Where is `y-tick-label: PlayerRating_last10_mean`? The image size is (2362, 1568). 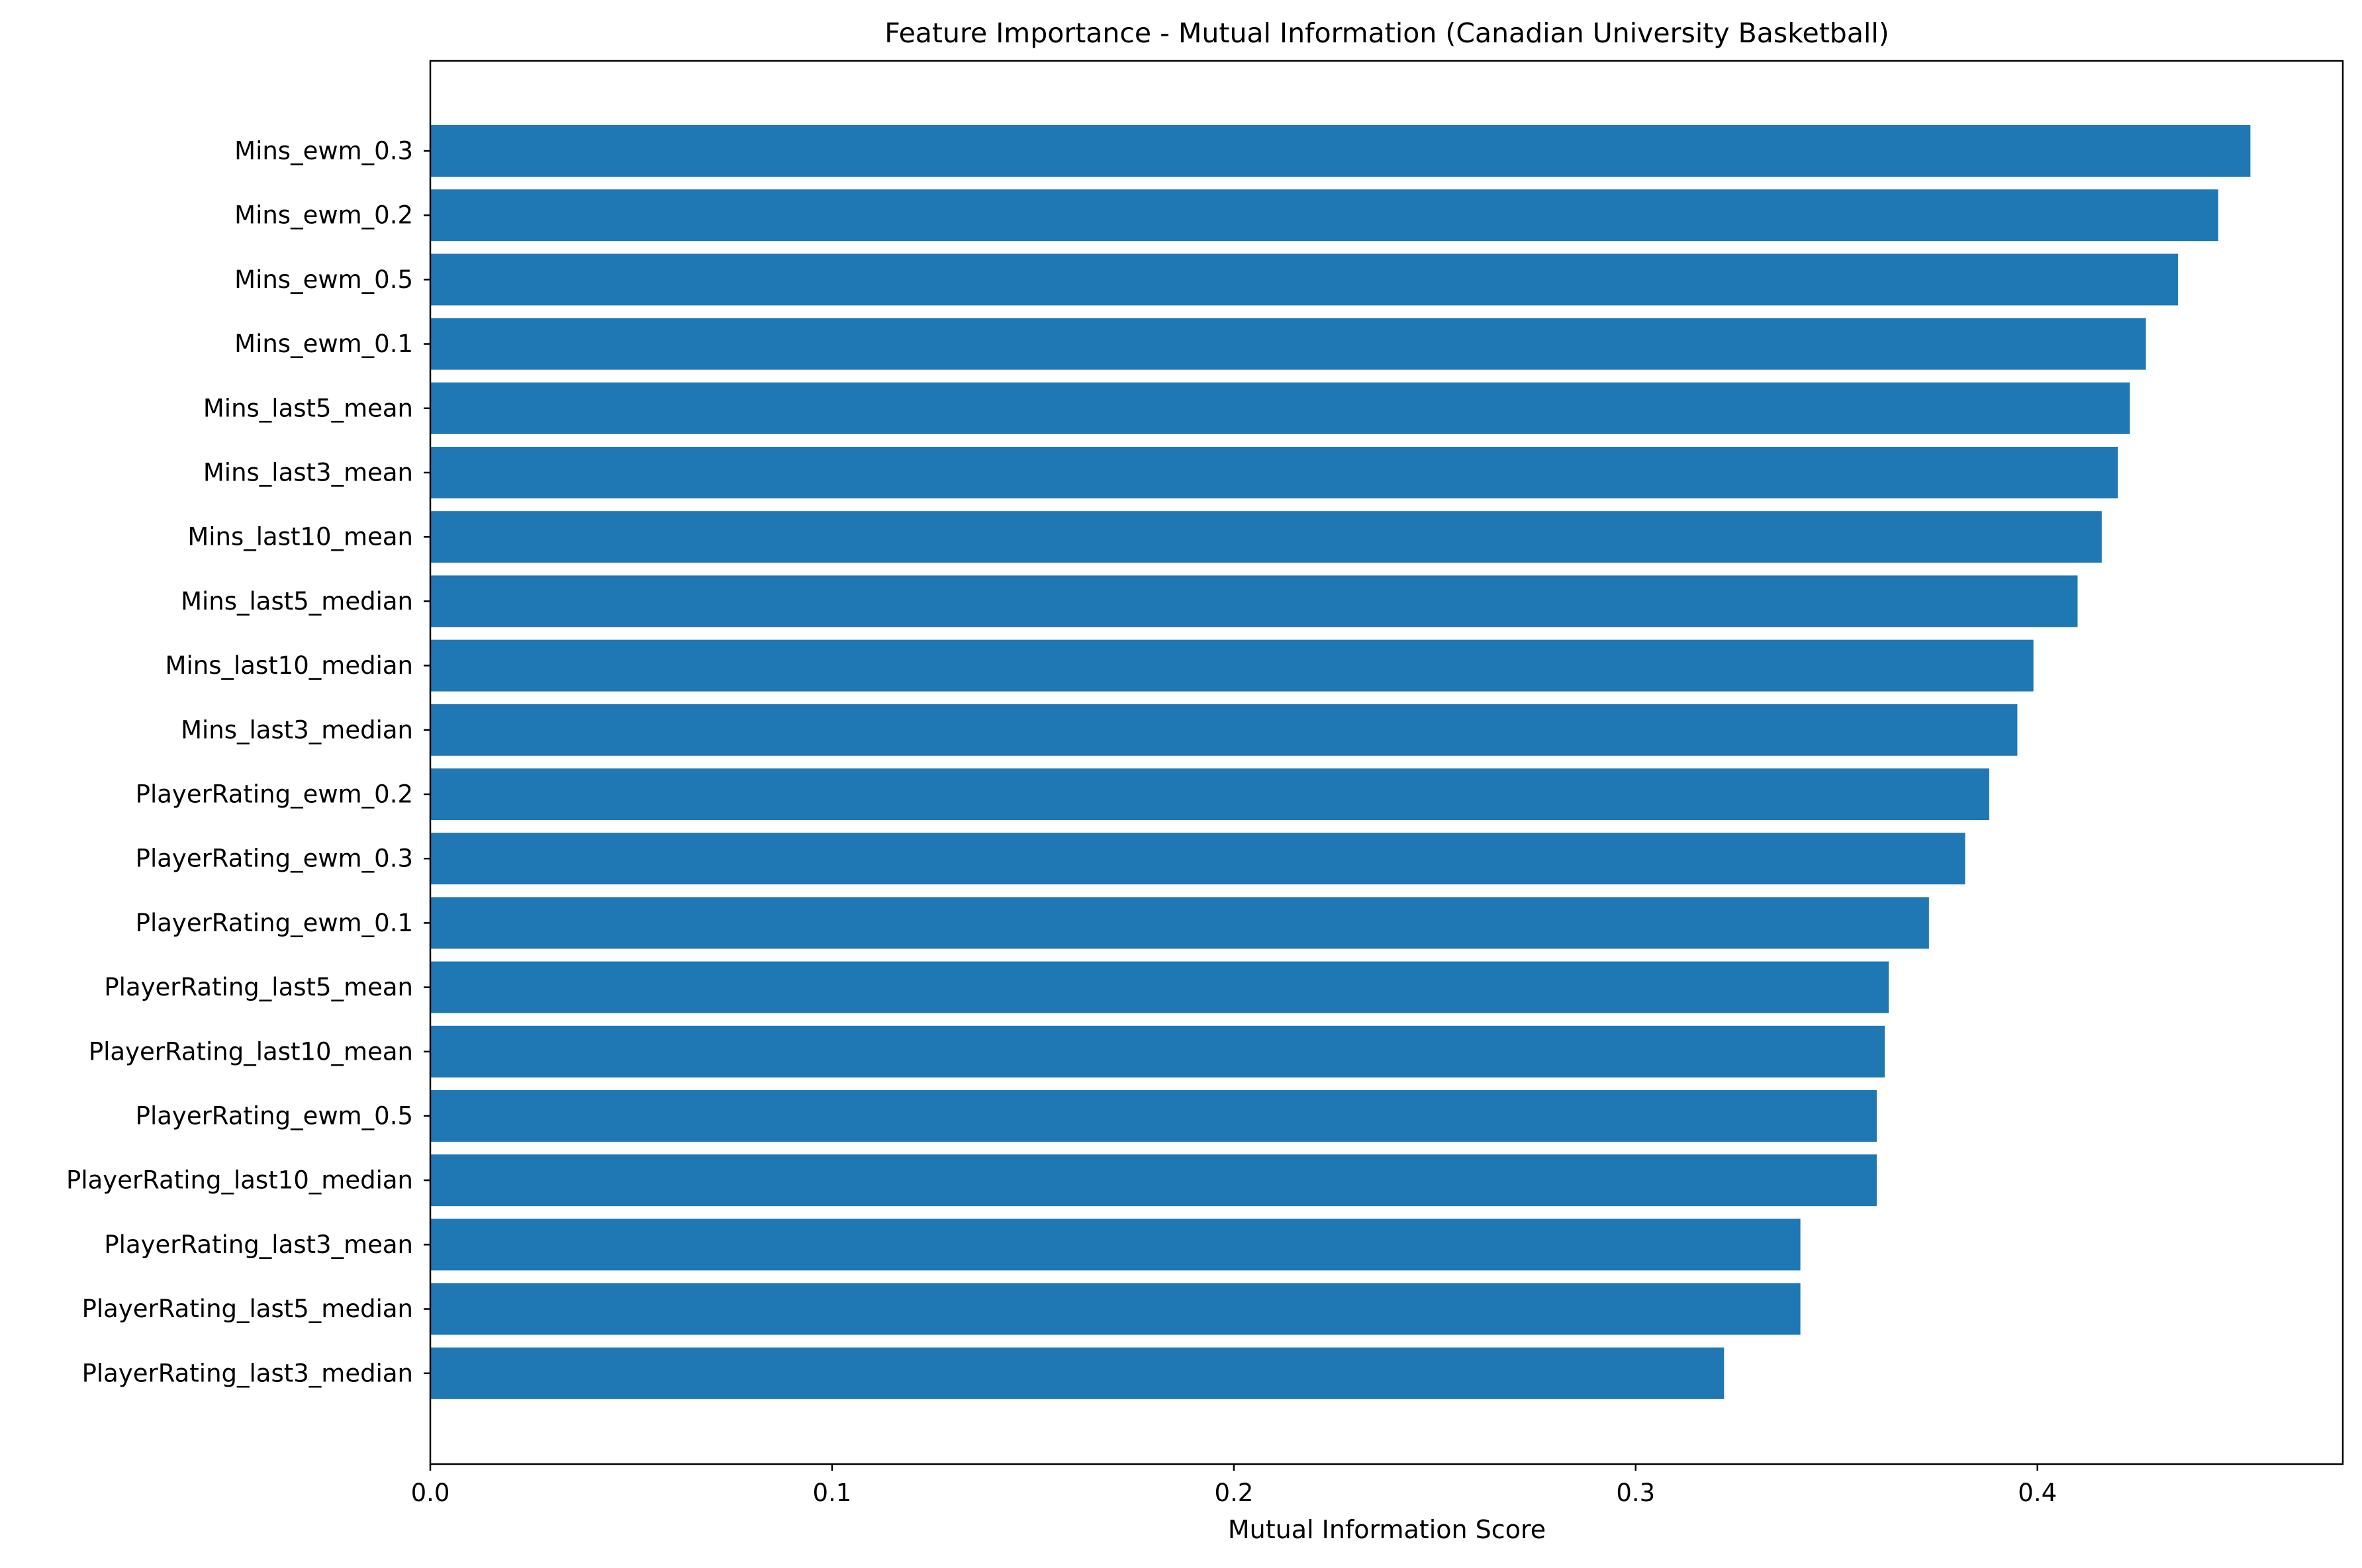 y-tick-label: PlayerRating_last10_mean is located at coordinates (251, 1051).